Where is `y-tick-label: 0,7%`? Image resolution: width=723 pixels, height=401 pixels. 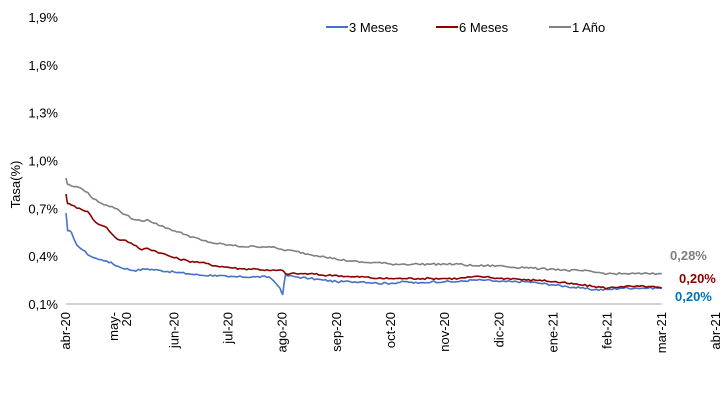 y-tick-label: 0,7% is located at coordinates (43, 208).